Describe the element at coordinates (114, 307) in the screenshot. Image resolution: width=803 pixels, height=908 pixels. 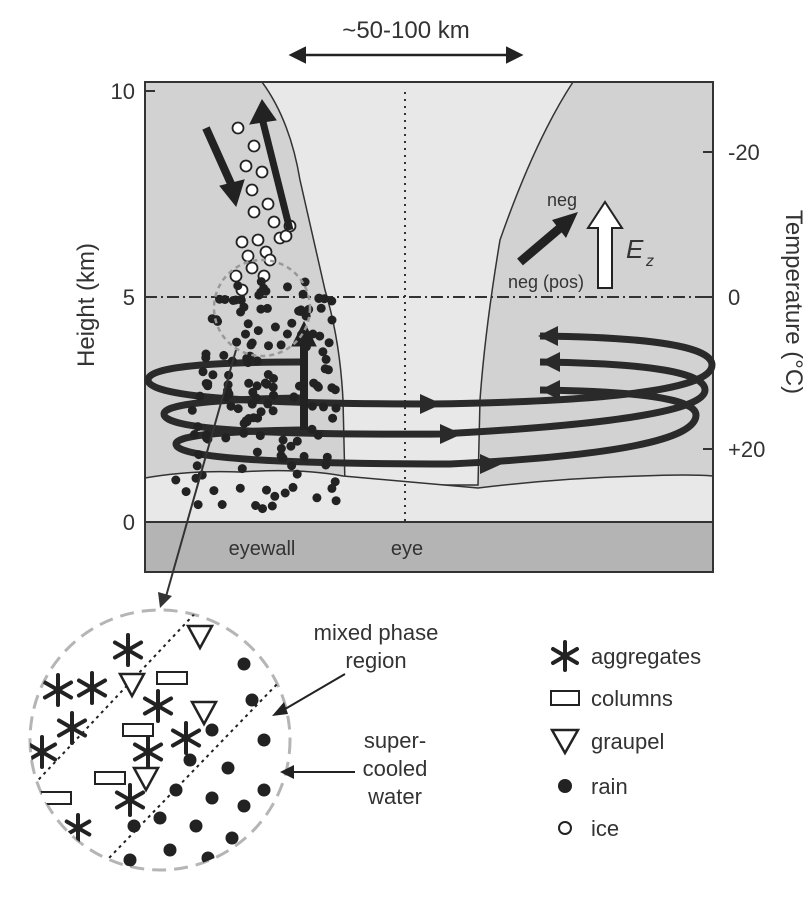
I see `y-axis: 10 5 0 Height (km)` at that location.